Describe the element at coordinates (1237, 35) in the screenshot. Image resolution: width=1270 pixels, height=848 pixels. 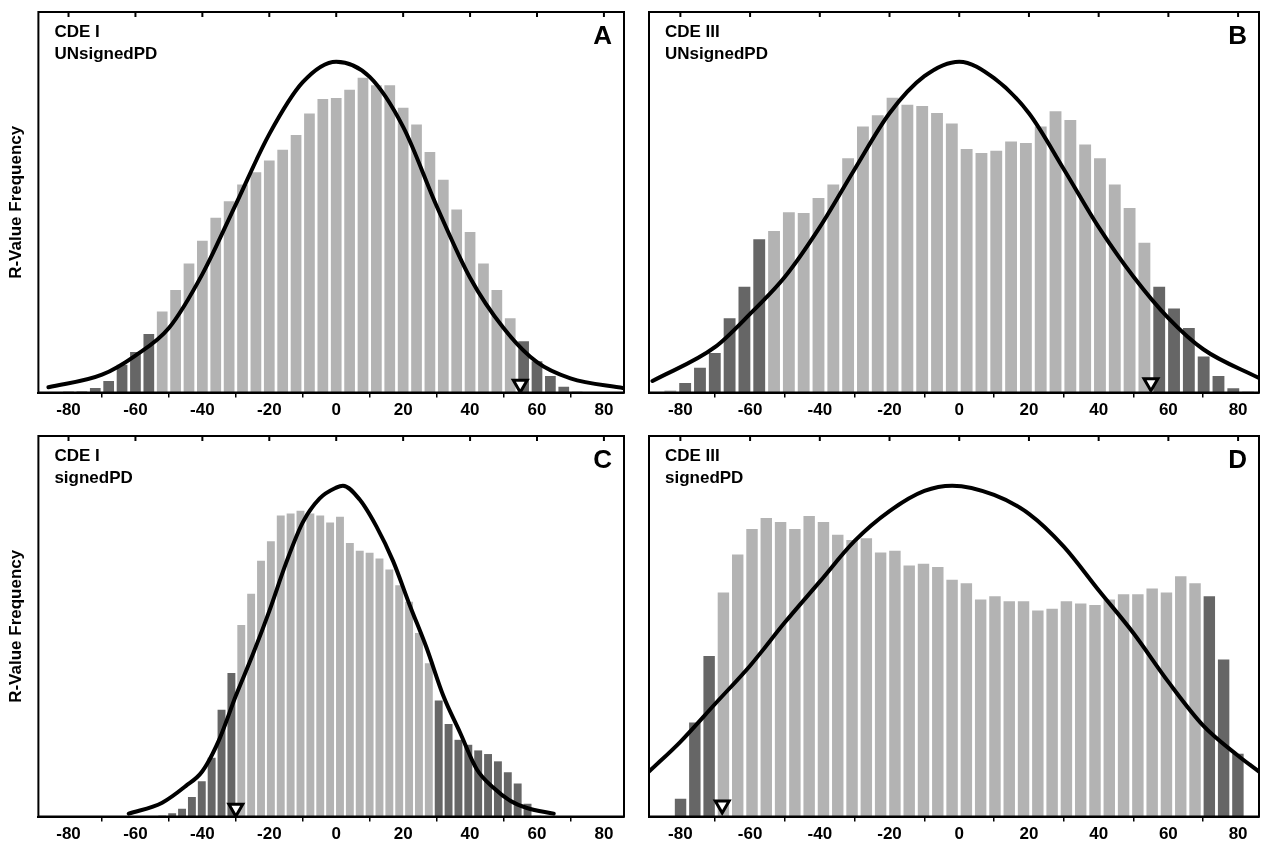
I see `text: B` at that location.